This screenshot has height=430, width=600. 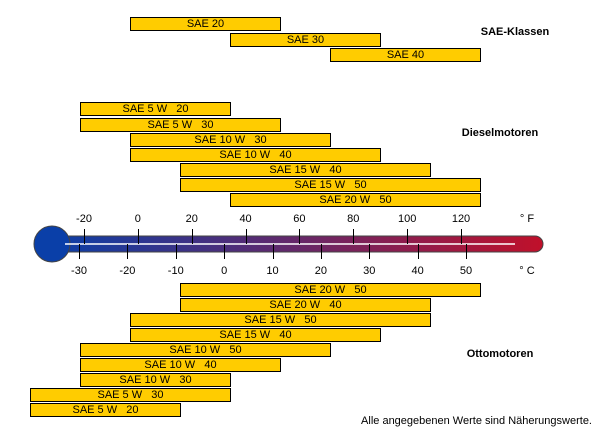 What do you see at coordinates (52, 244) in the screenshot?
I see `thermometer-bulb` at bounding box center [52, 244].